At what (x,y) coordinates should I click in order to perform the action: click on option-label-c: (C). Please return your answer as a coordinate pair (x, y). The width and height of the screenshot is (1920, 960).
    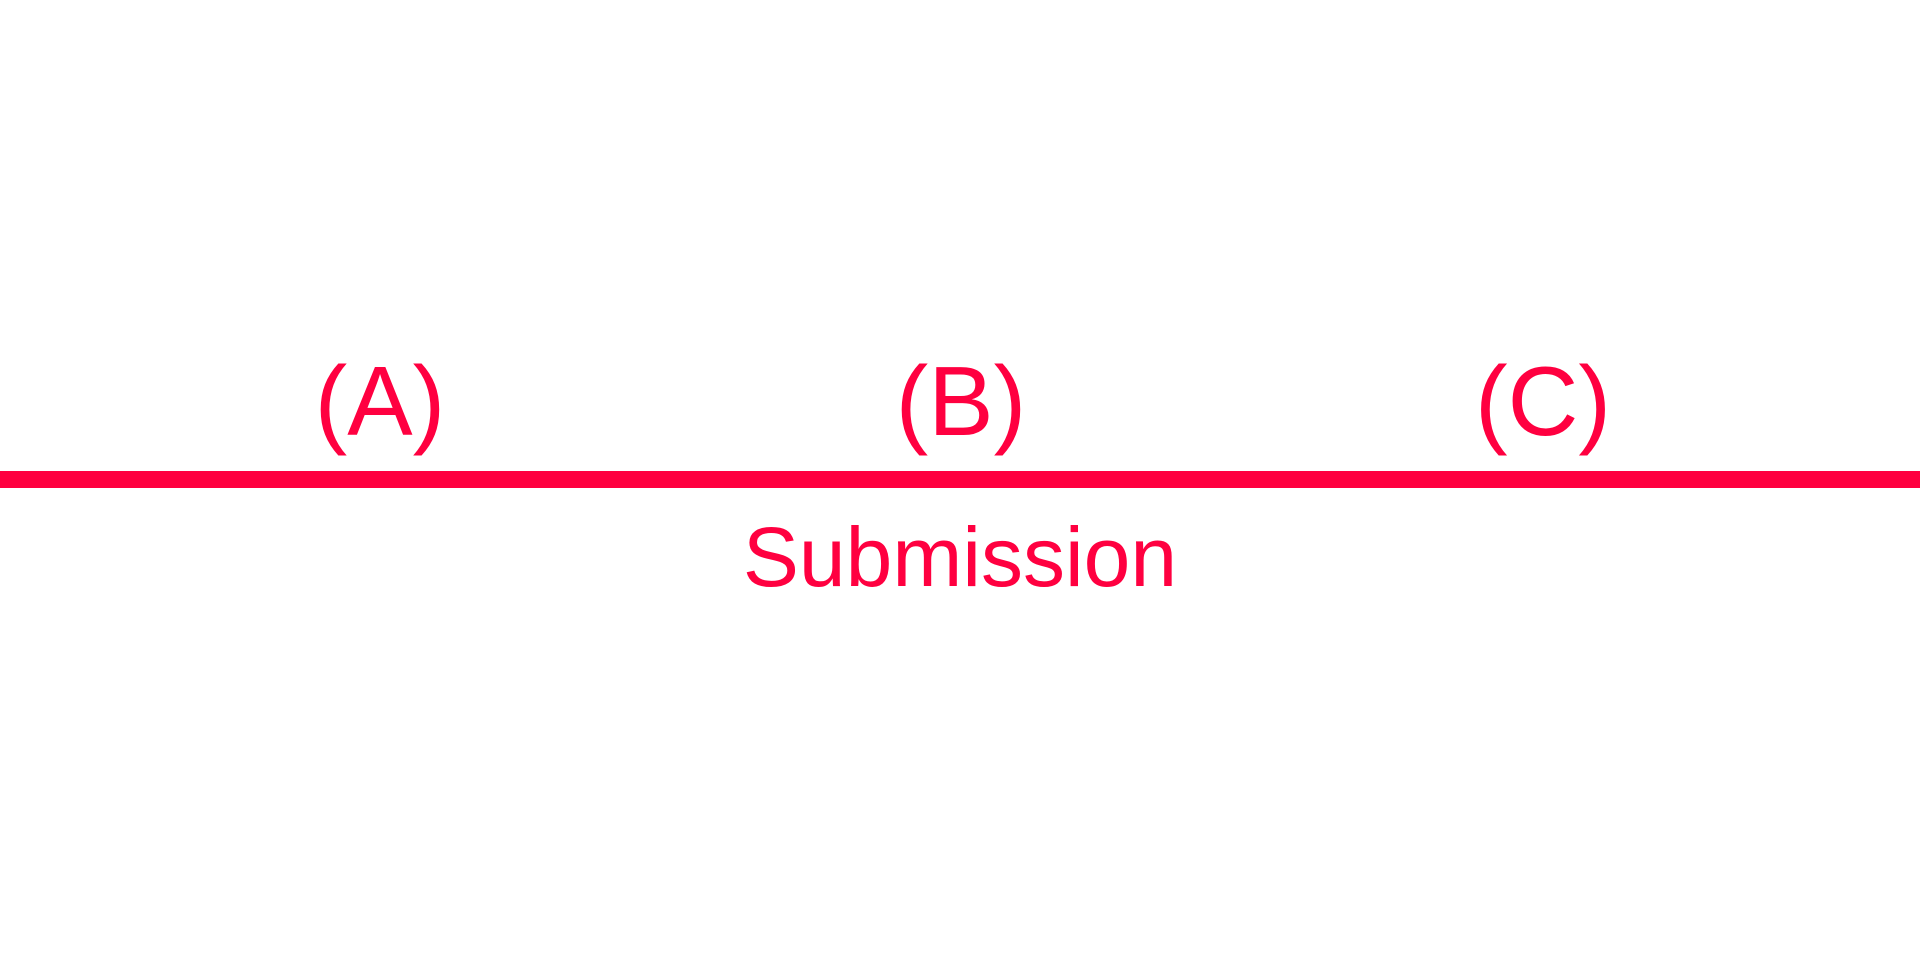
    Looking at the image, I should click on (1543, 401).